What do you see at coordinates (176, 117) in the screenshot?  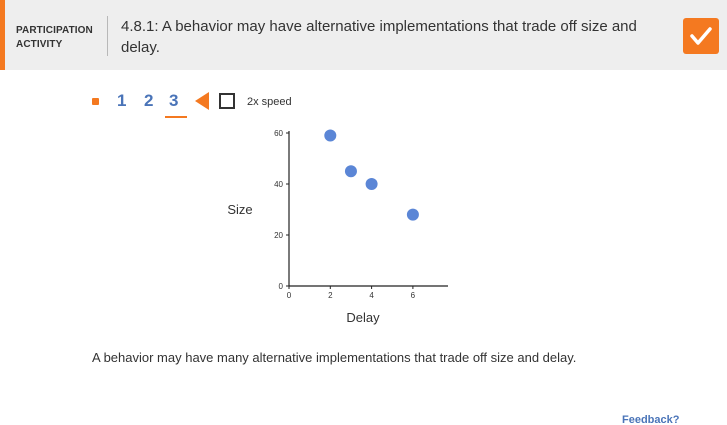 I see `current-step-indicator` at bounding box center [176, 117].